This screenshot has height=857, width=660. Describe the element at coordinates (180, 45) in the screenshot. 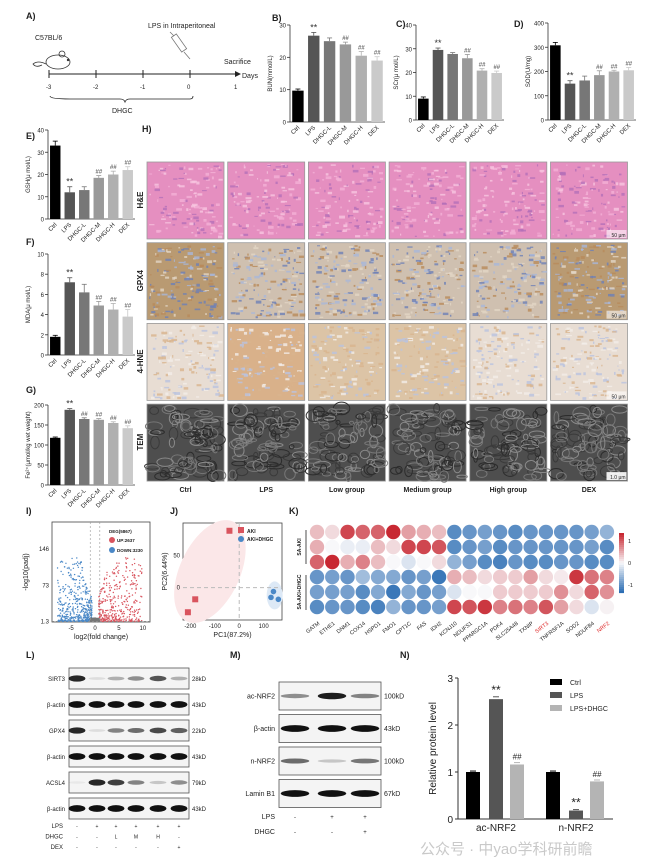

I see `syringe-icon` at that location.